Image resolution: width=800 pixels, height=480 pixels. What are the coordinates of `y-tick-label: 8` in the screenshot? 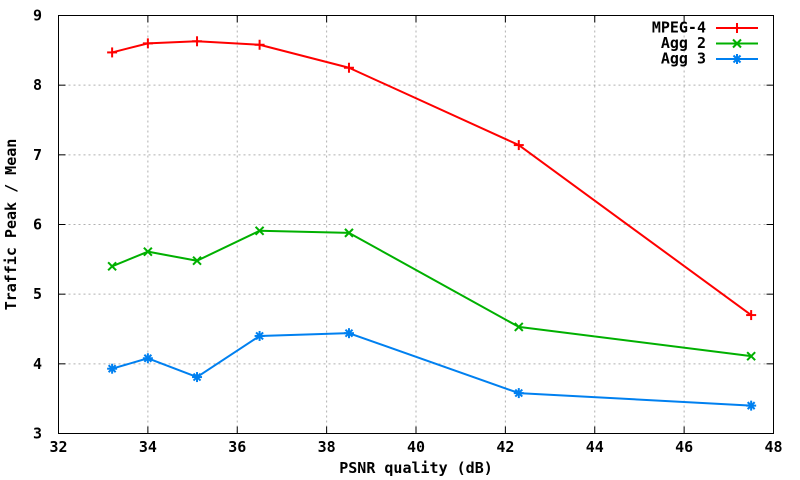 It's located at (37, 85).